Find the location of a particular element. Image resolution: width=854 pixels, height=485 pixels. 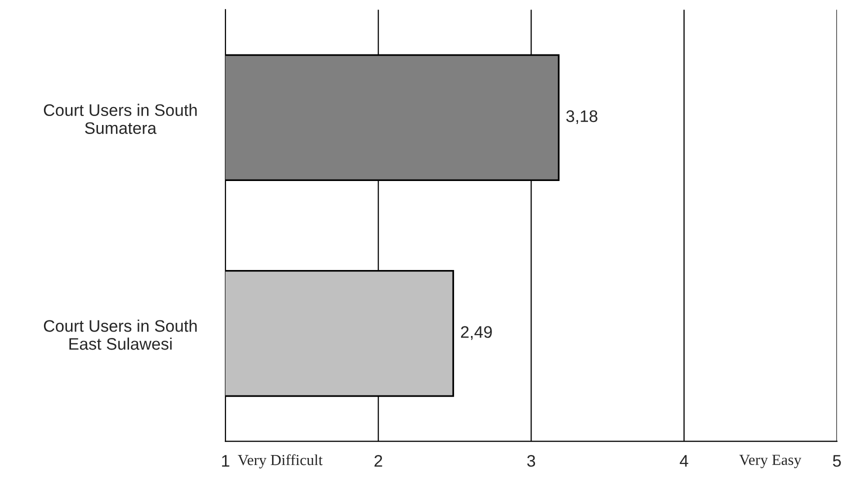

x-tick-label: 3 is located at coordinates (531, 460).